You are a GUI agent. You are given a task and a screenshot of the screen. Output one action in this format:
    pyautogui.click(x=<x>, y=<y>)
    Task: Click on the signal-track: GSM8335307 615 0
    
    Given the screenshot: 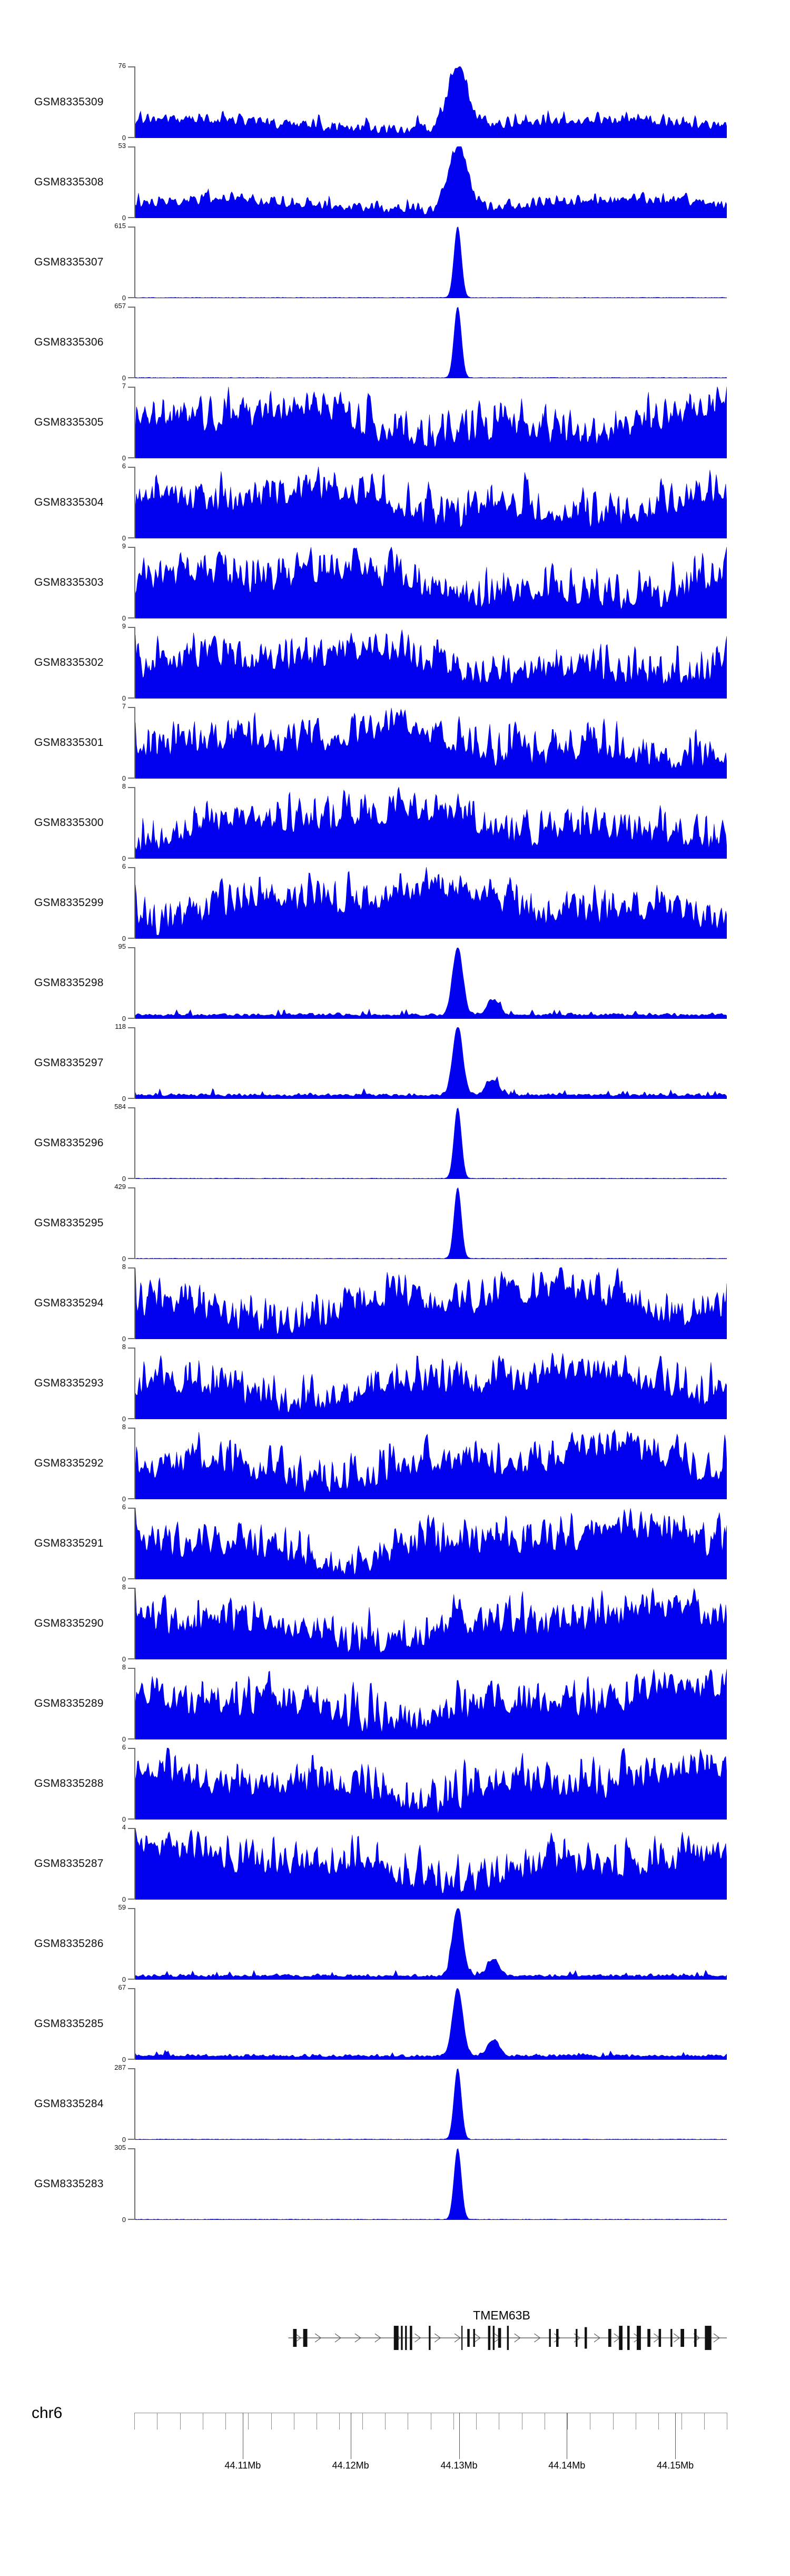 What is the action you would take?
    pyautogui.click(x=395, y=262)
    